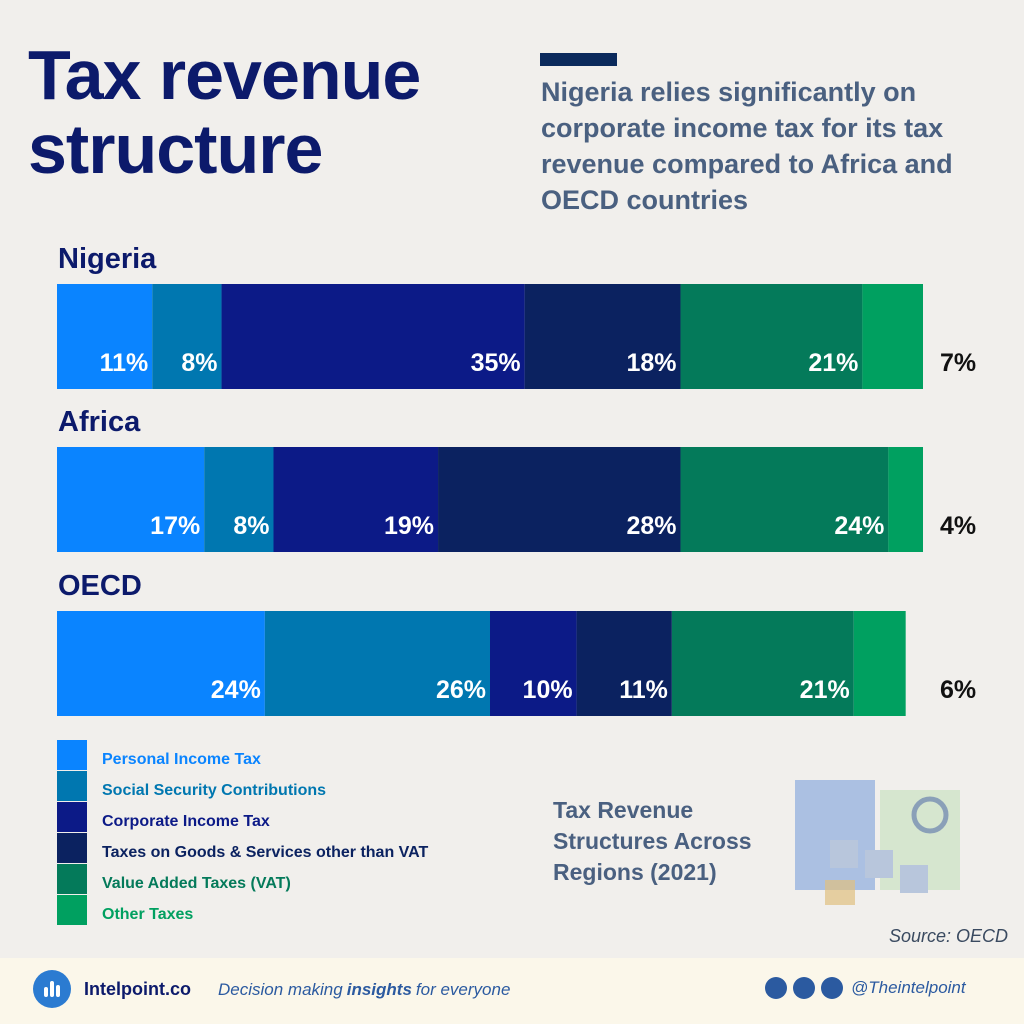 Image resolution: width=1024 pixels, height=1024 pixels. I want to click on category-label: Africa, so click(99, 422).